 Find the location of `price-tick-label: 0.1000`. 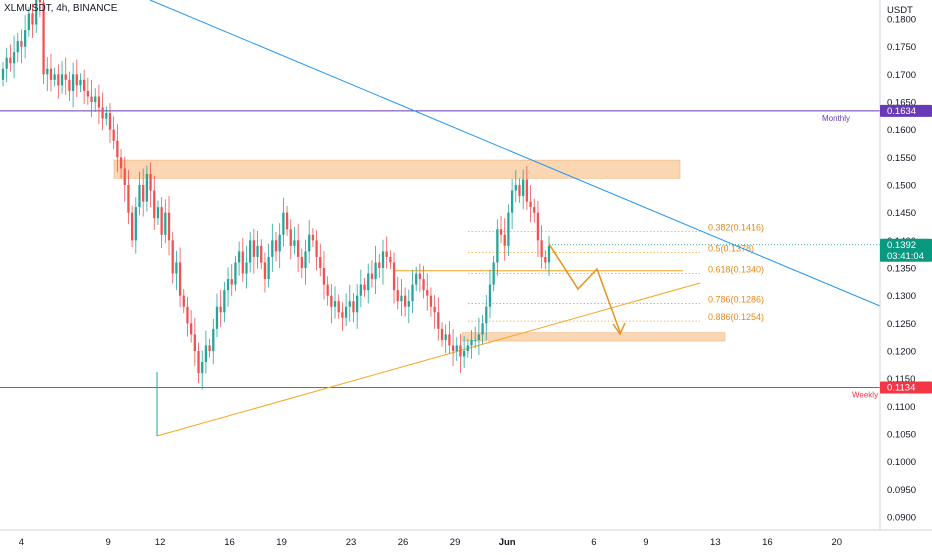

price-tick-label: 0.1000 is located at coordinates (901, 462).